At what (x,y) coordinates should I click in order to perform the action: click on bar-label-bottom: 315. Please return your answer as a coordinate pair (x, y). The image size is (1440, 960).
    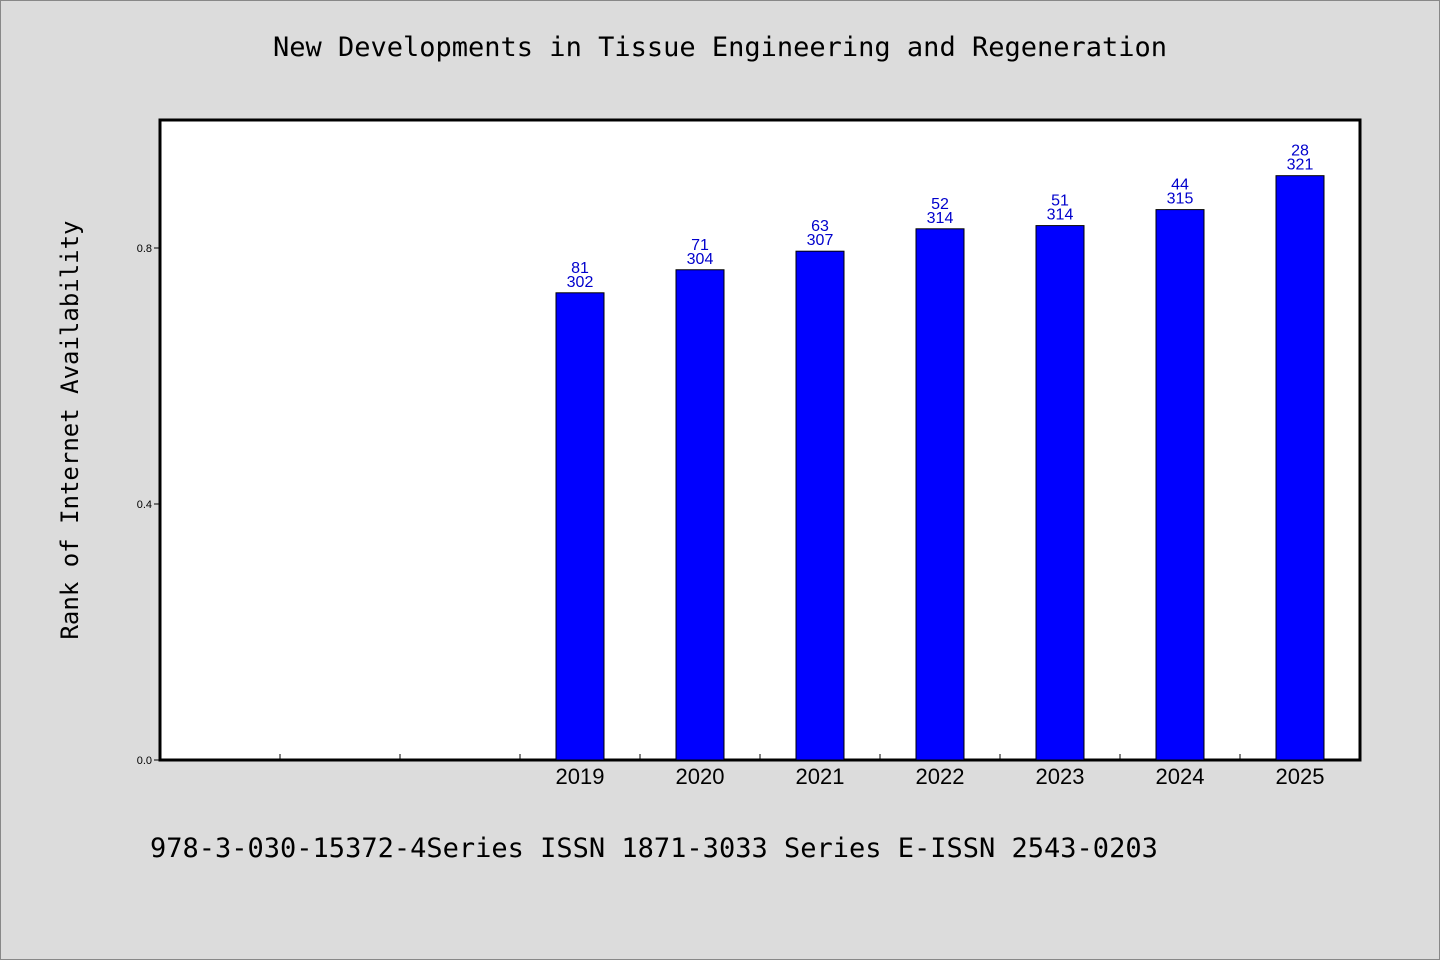
    Looking at the image, I should click on (1180, 199).